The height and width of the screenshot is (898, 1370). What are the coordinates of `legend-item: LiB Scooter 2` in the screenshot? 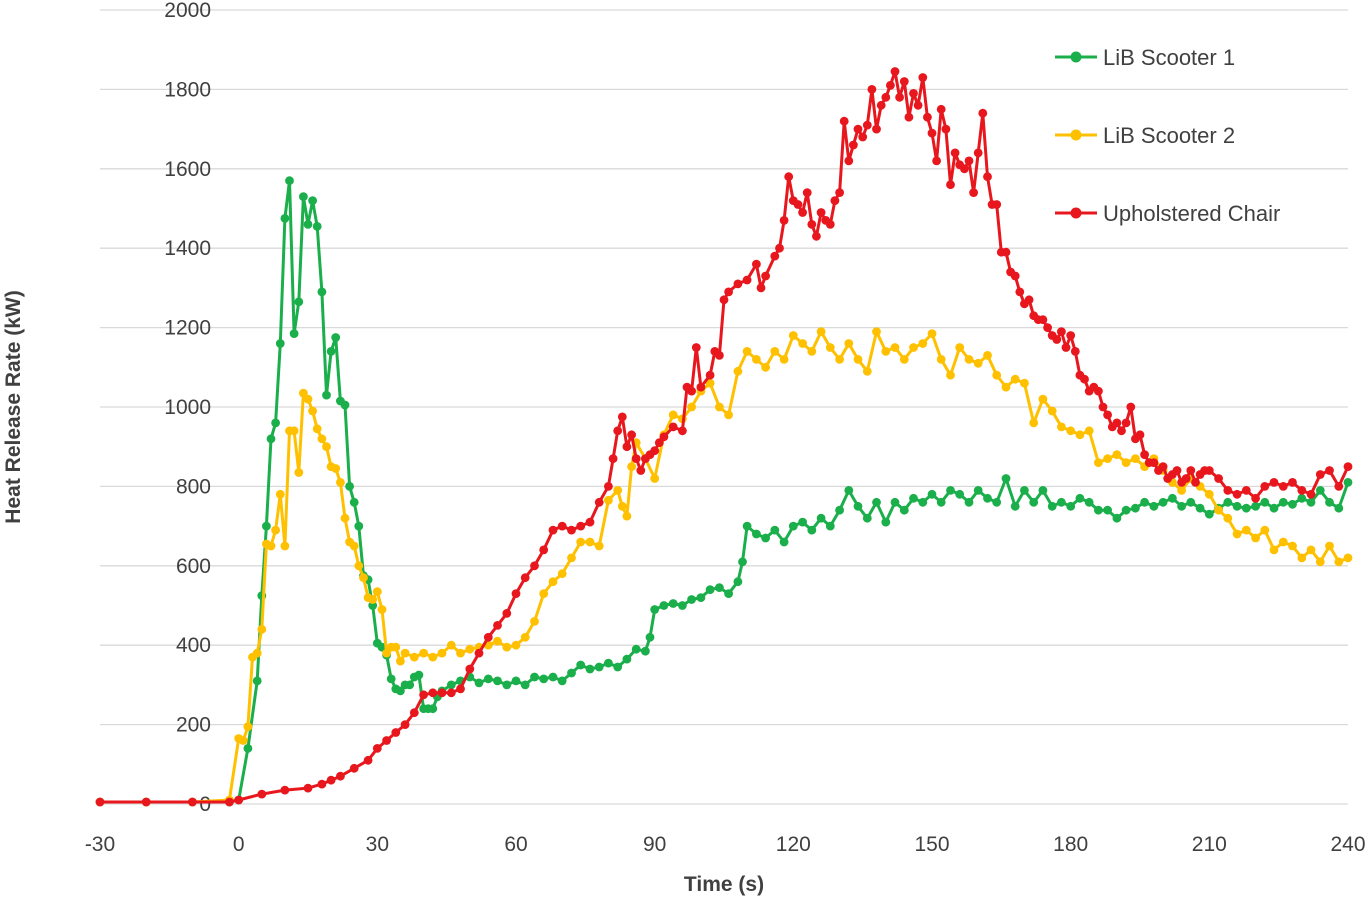 It's located at (1145, 135).